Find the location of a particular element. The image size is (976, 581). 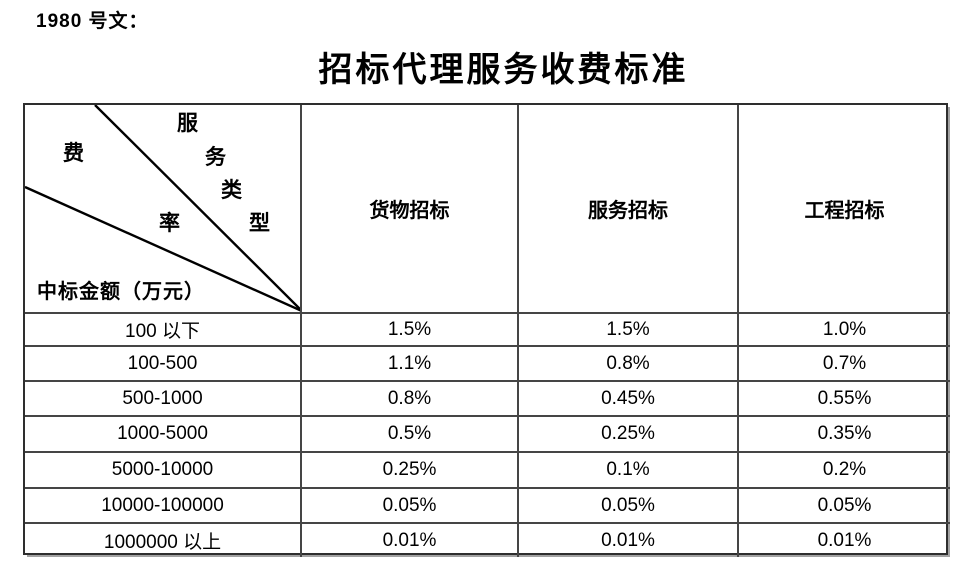

row-label: 5000-10000 is located at coordinates (162, 469).